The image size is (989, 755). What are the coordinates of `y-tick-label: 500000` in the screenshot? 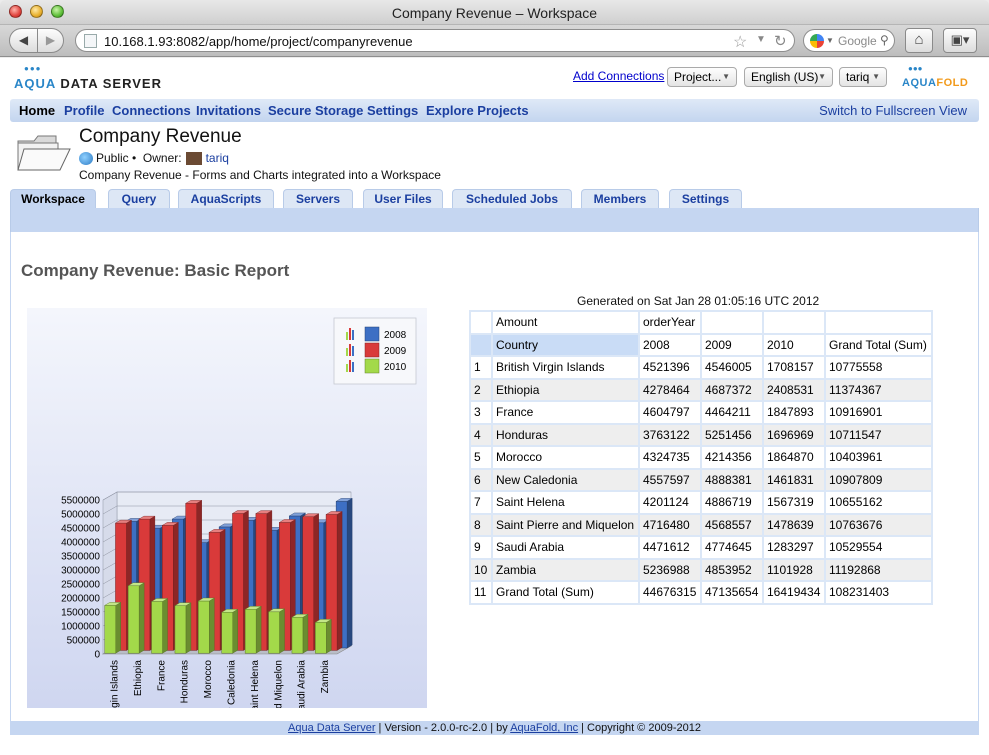 It's located at (84, 641).